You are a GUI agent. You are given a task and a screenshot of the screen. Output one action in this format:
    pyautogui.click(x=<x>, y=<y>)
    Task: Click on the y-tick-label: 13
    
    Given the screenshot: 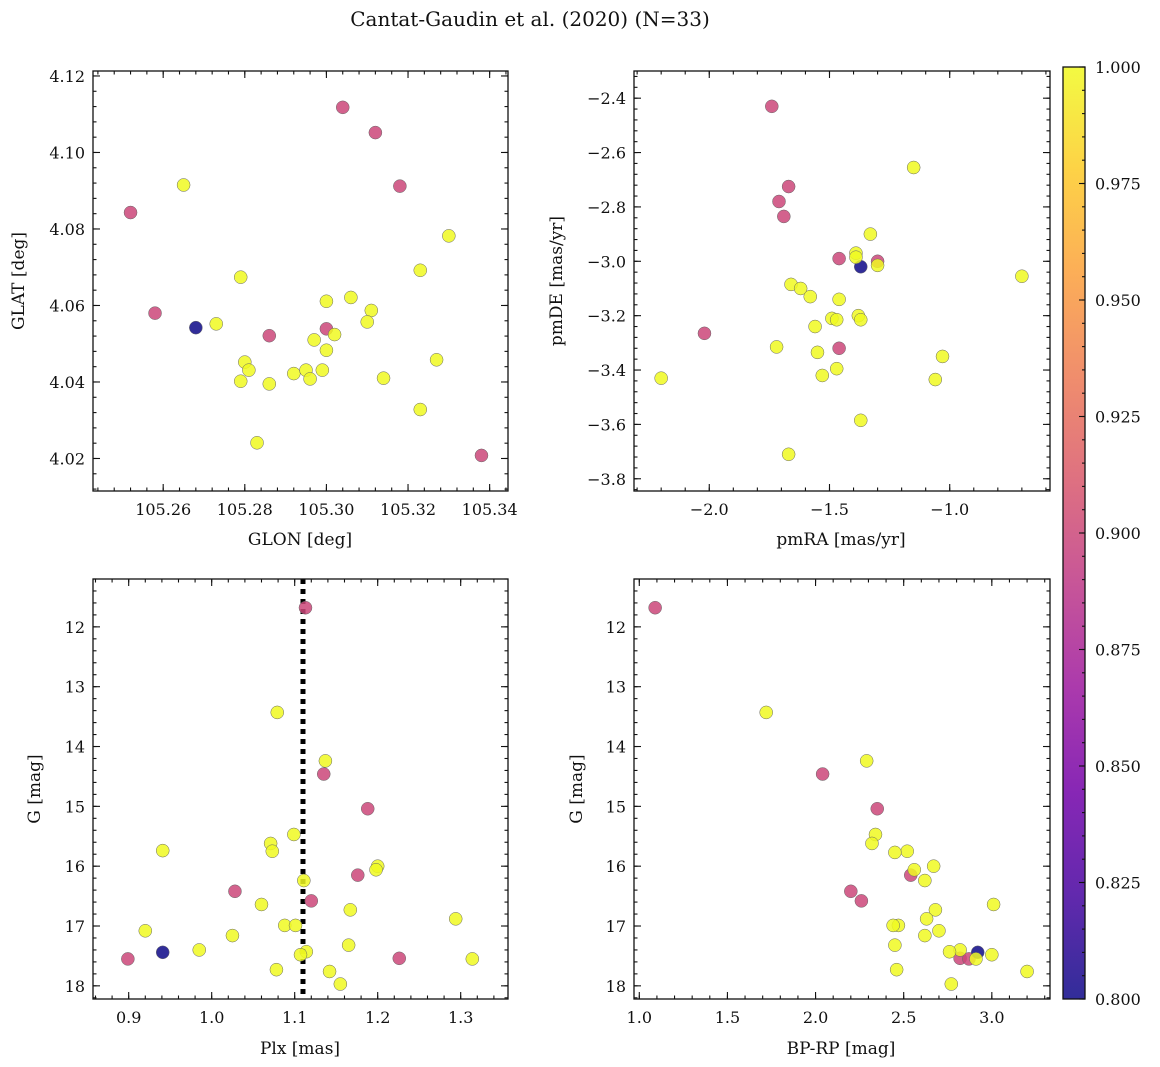 What is the action you would take?
    pyautogui.click(x=616, y=687)
    